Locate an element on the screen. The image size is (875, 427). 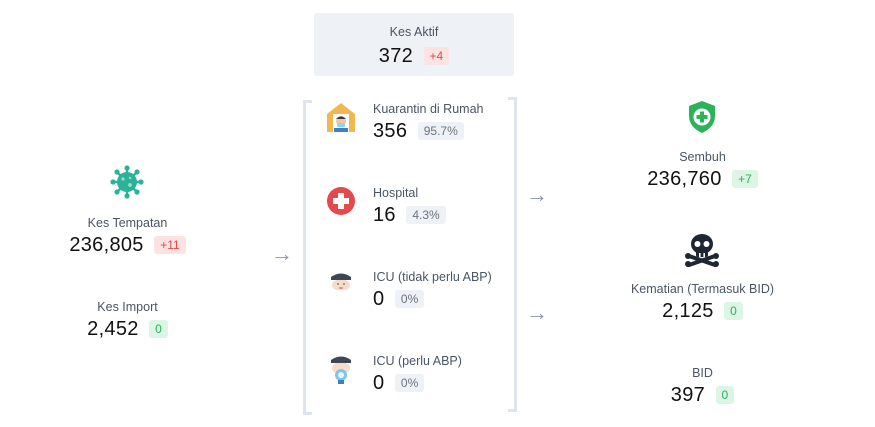
recovered-delta: +7 is located at coordinates (745, 178).